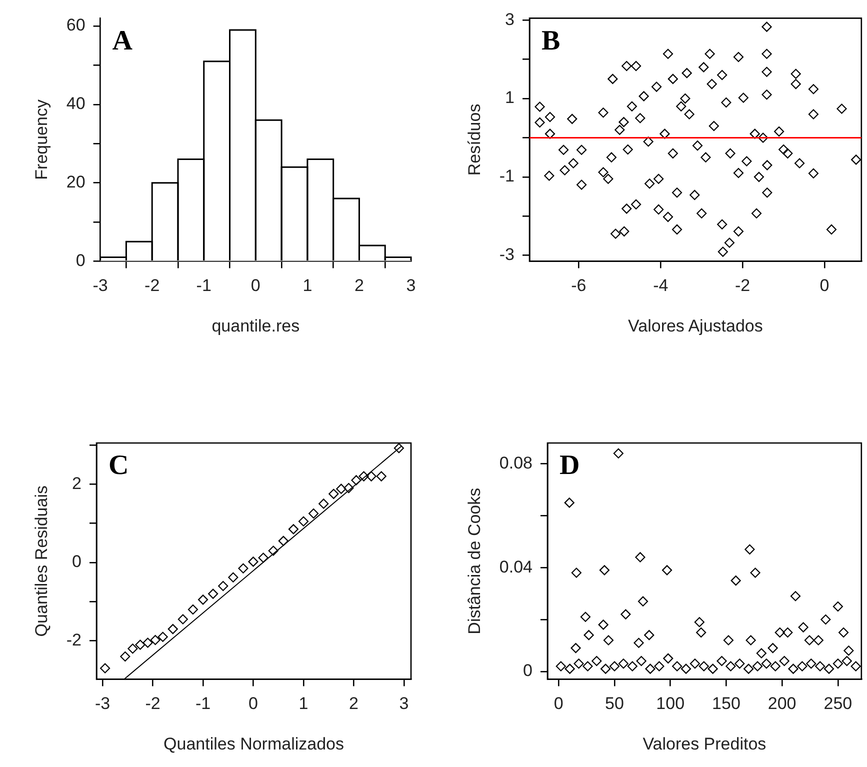  Describe the element at coordinates (507, 254) in the screenshot. I see `y-tick-label: -3` at that location.